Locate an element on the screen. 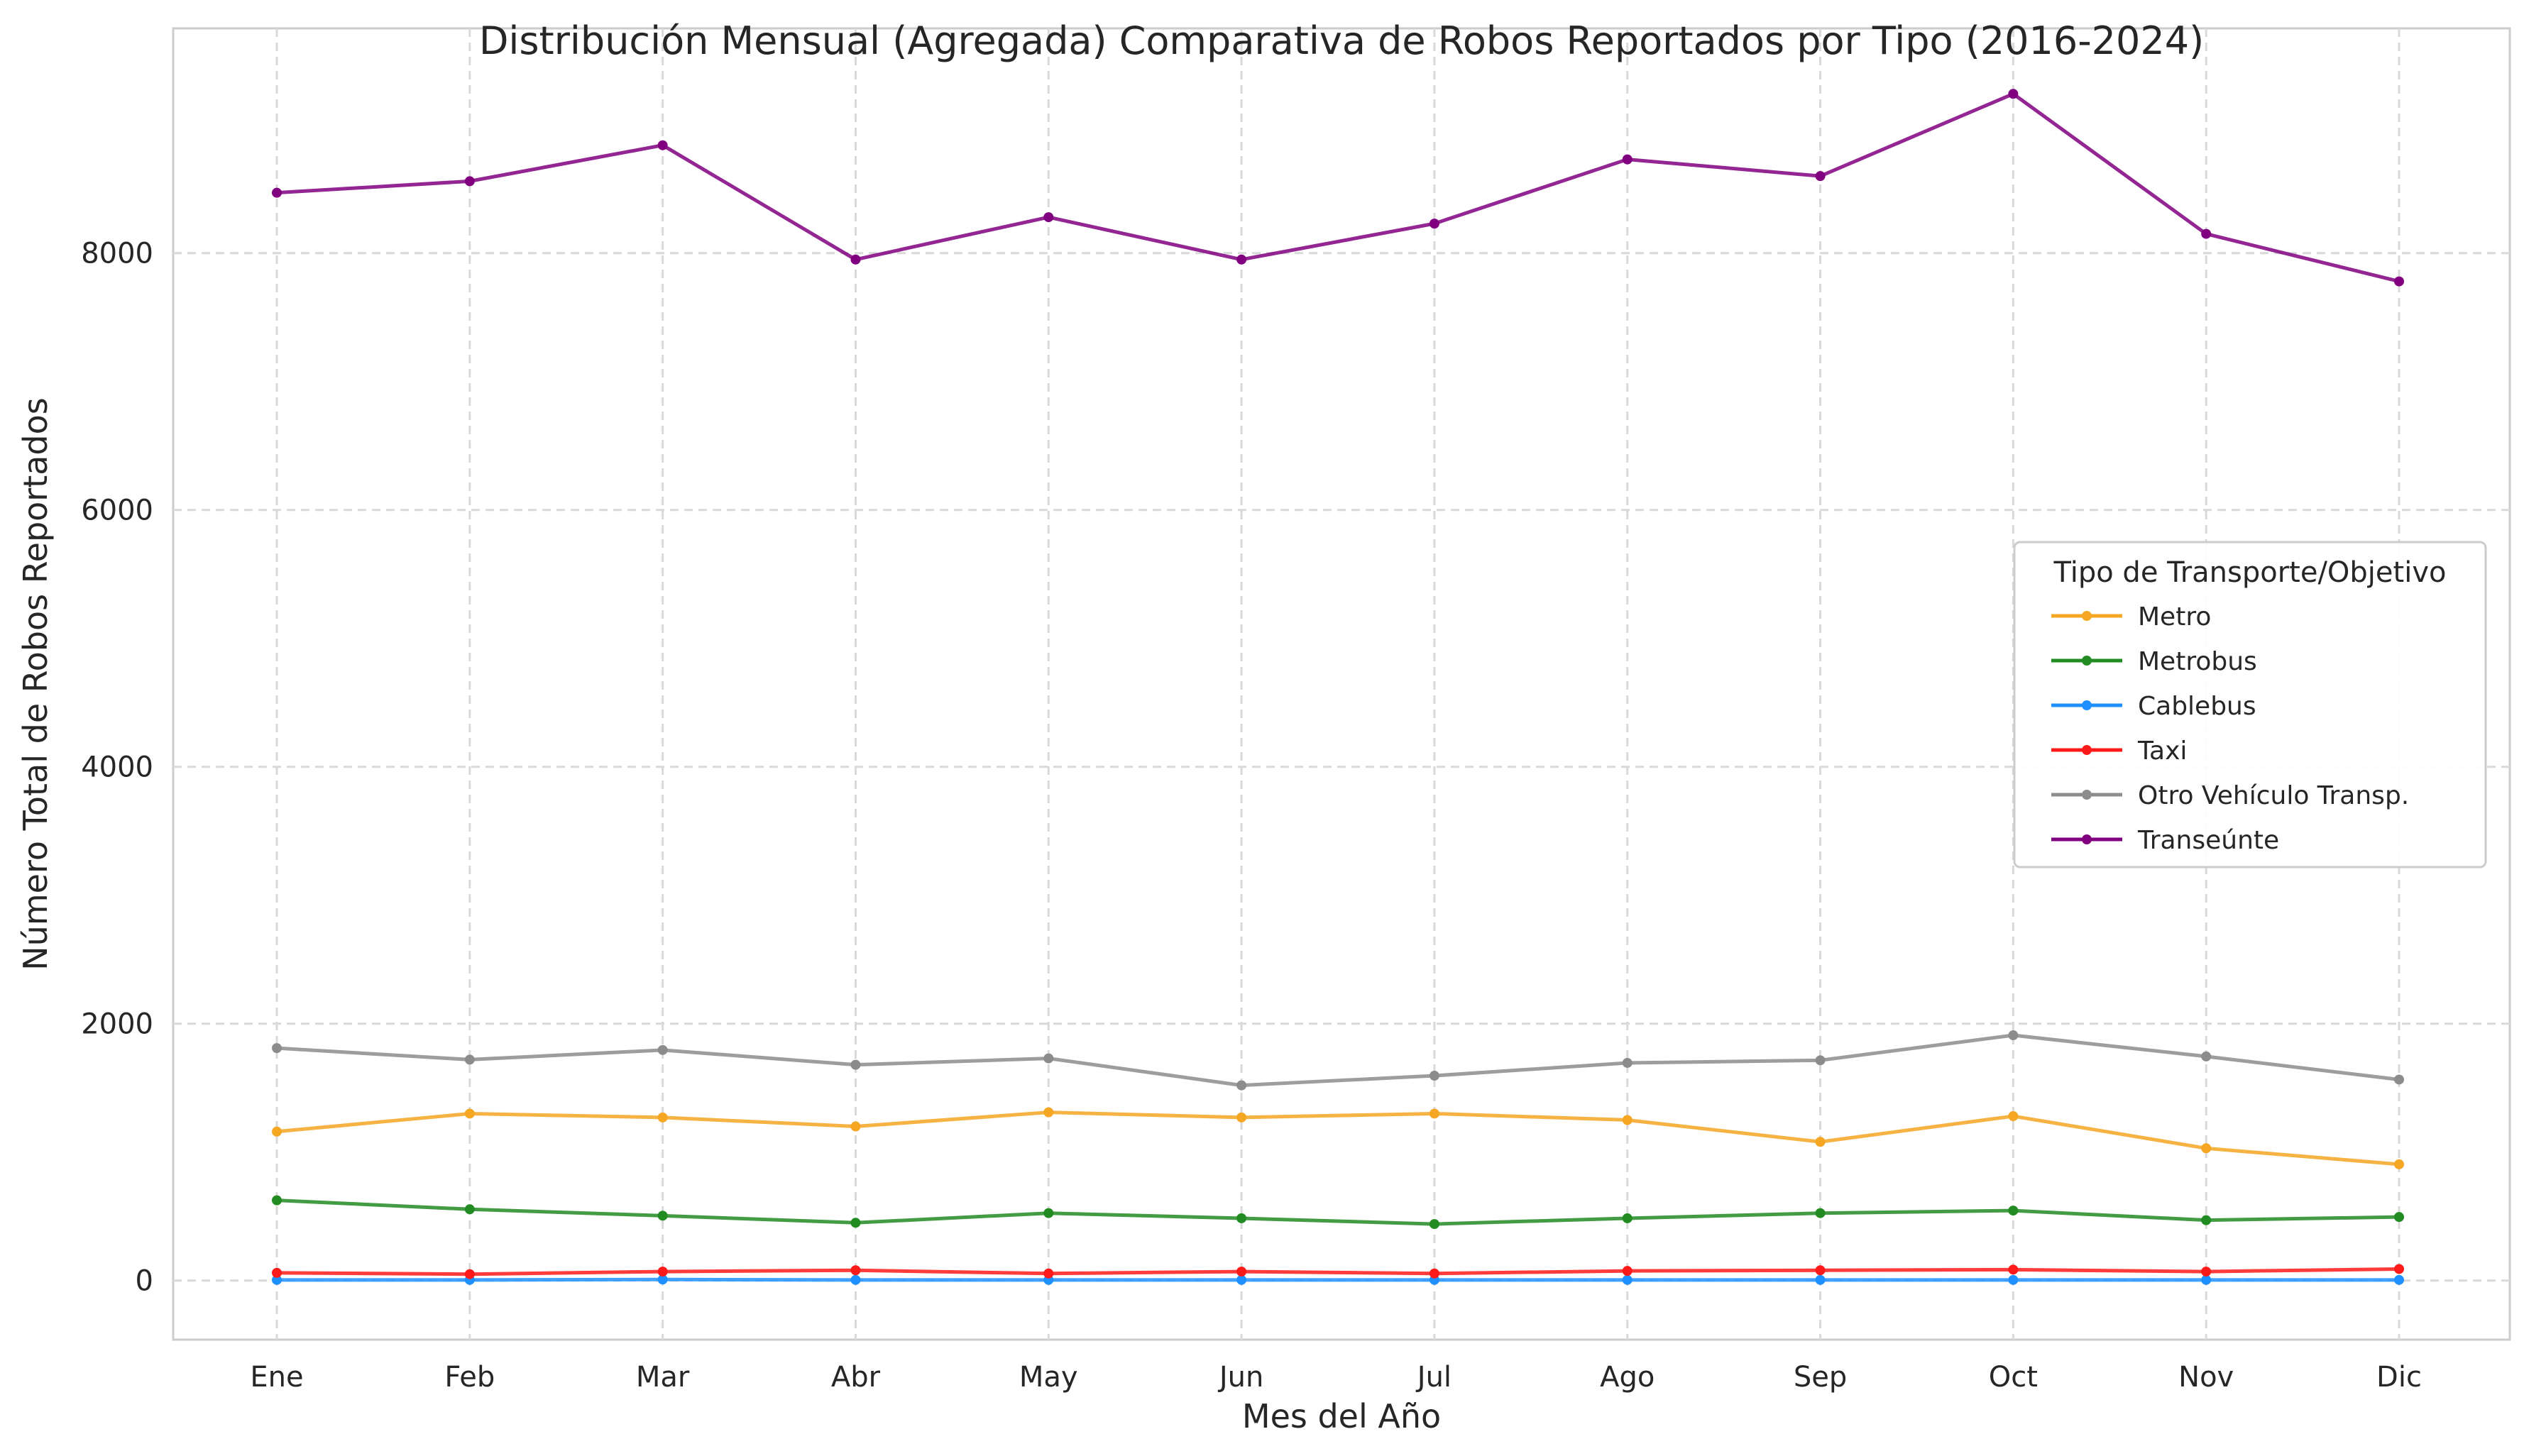 Image resolution: width=2524 pixels, height=1456 pixels. x-tick-label: Oct is located at coordinates (2013, 1377).